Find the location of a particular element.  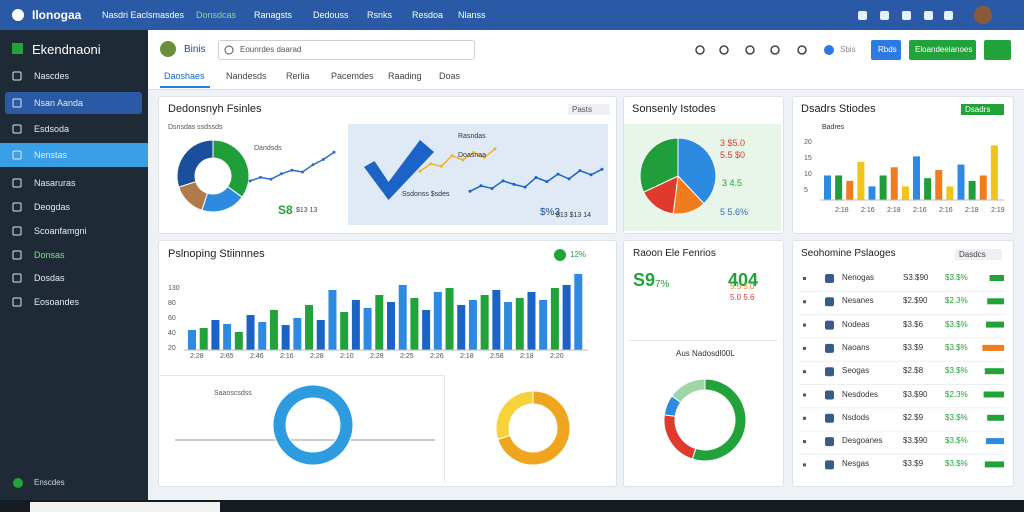

tab: Doas is located at coordinates (450, 76).